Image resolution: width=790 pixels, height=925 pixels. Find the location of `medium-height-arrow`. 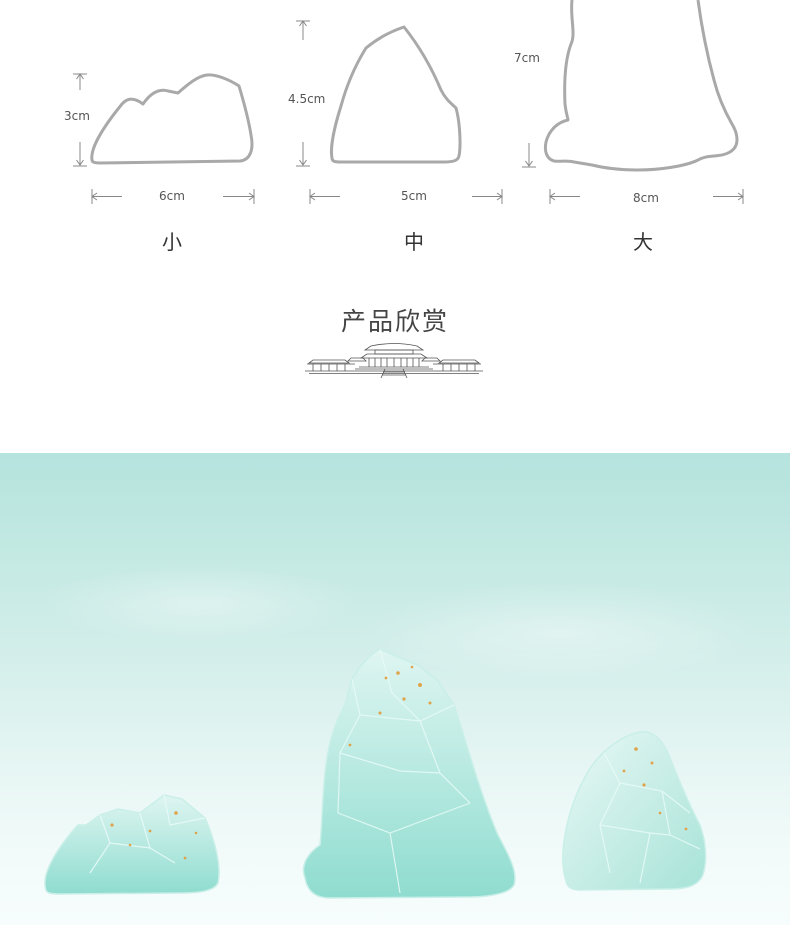

medium-height-arrow is located at coordinates (303, 93).